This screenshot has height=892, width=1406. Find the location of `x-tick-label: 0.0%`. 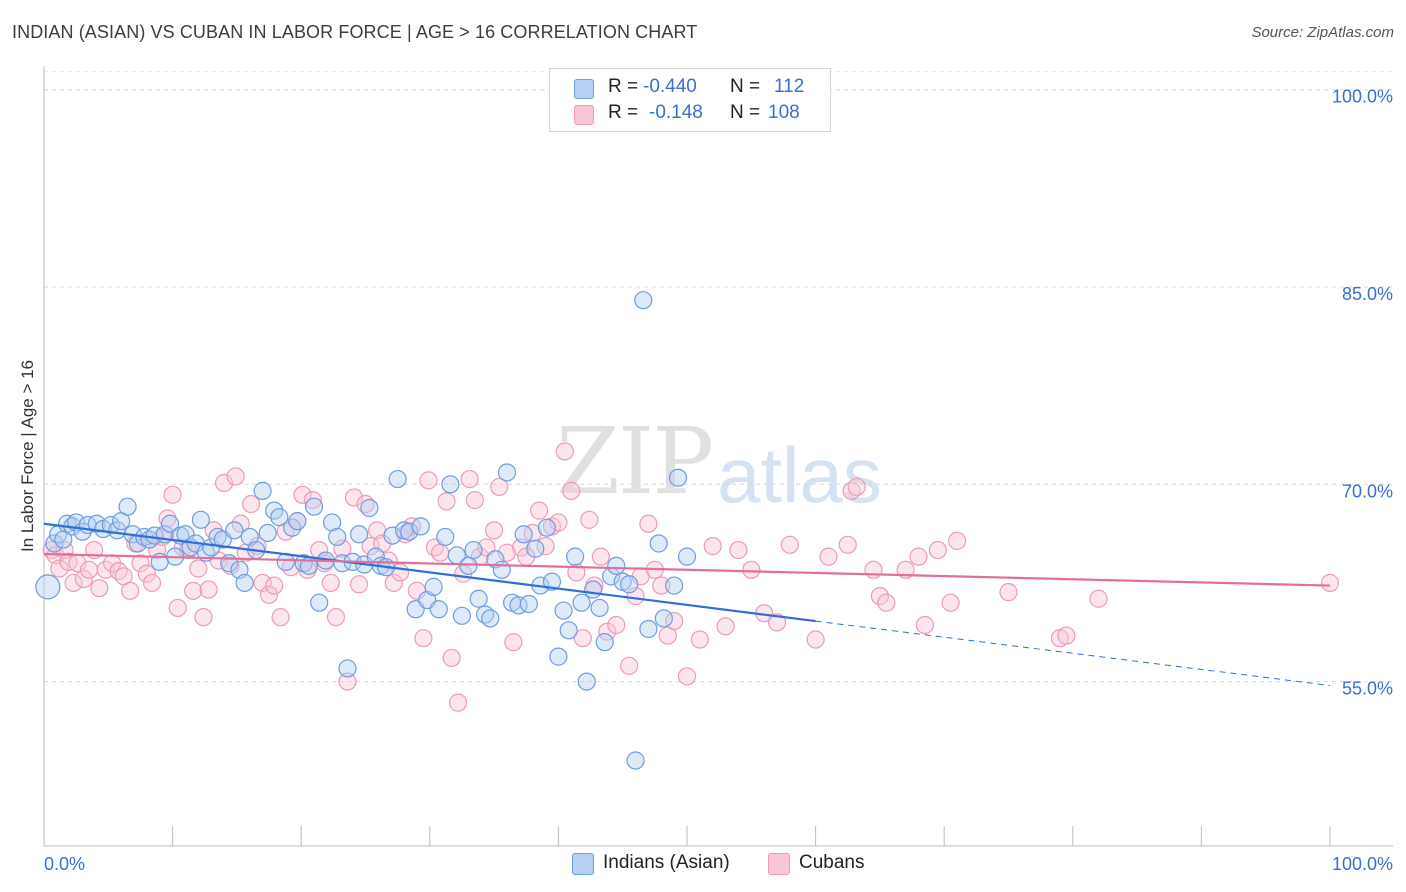

x-tick-label: 0.0% is located at coordinates (64, 864).